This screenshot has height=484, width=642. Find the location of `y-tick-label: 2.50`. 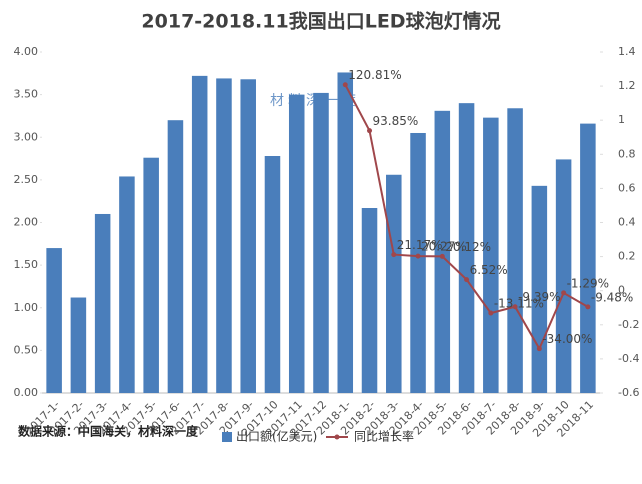

y-tick-label: 2.50 is located at coordinates (26, 179).